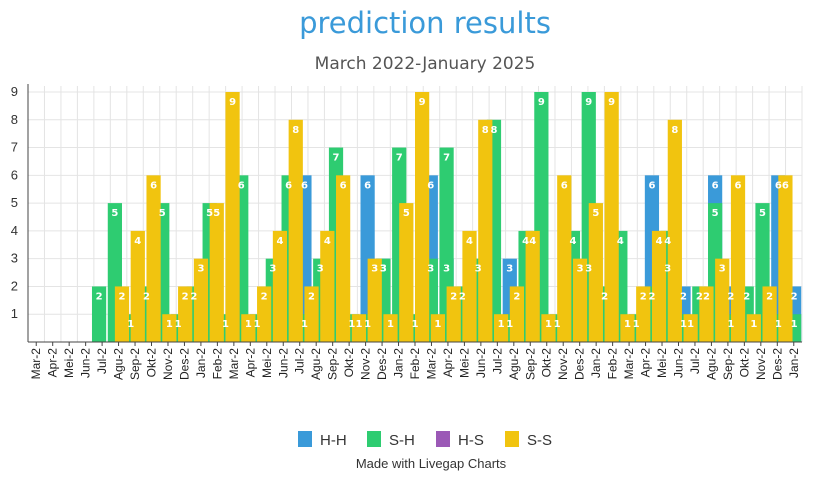 The height and width of the screenshot is (477, 813). I want to click on bar-s-h, so click(99, 314).